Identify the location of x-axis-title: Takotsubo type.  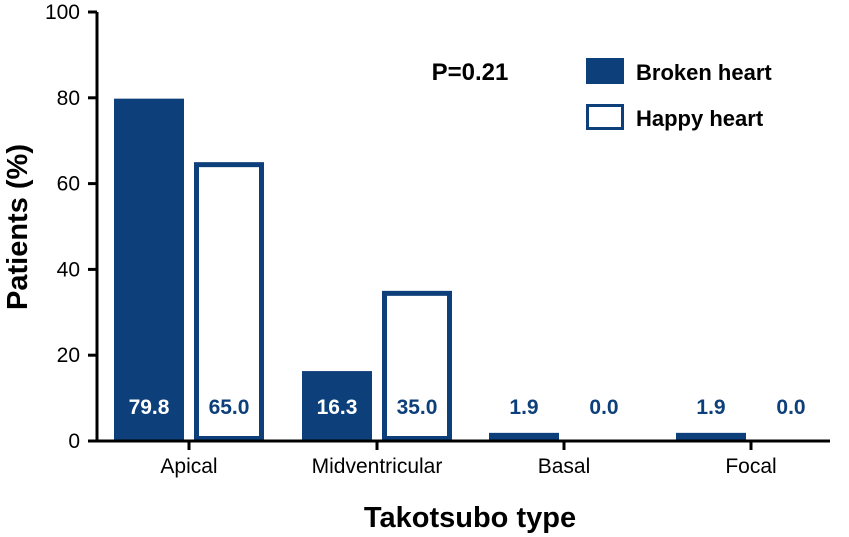
(470, 518).